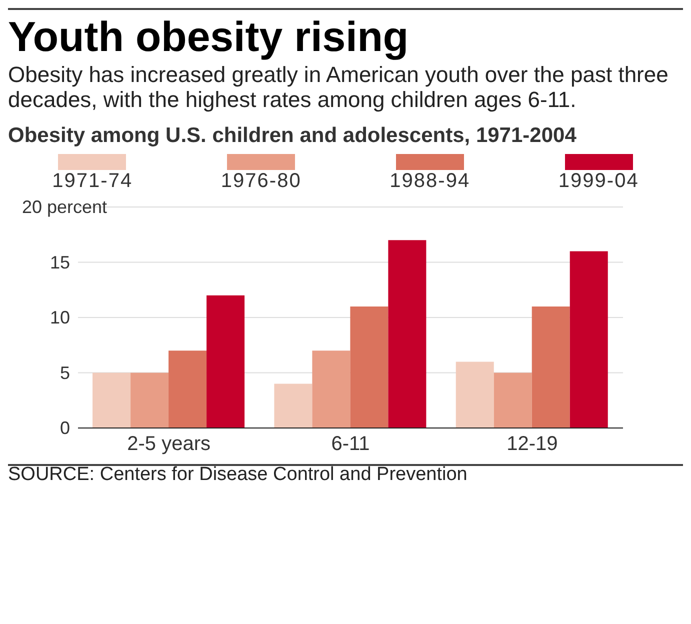 The image size is (691, 624). I want to click on legend-label: 1999-04, so click(598, 181).